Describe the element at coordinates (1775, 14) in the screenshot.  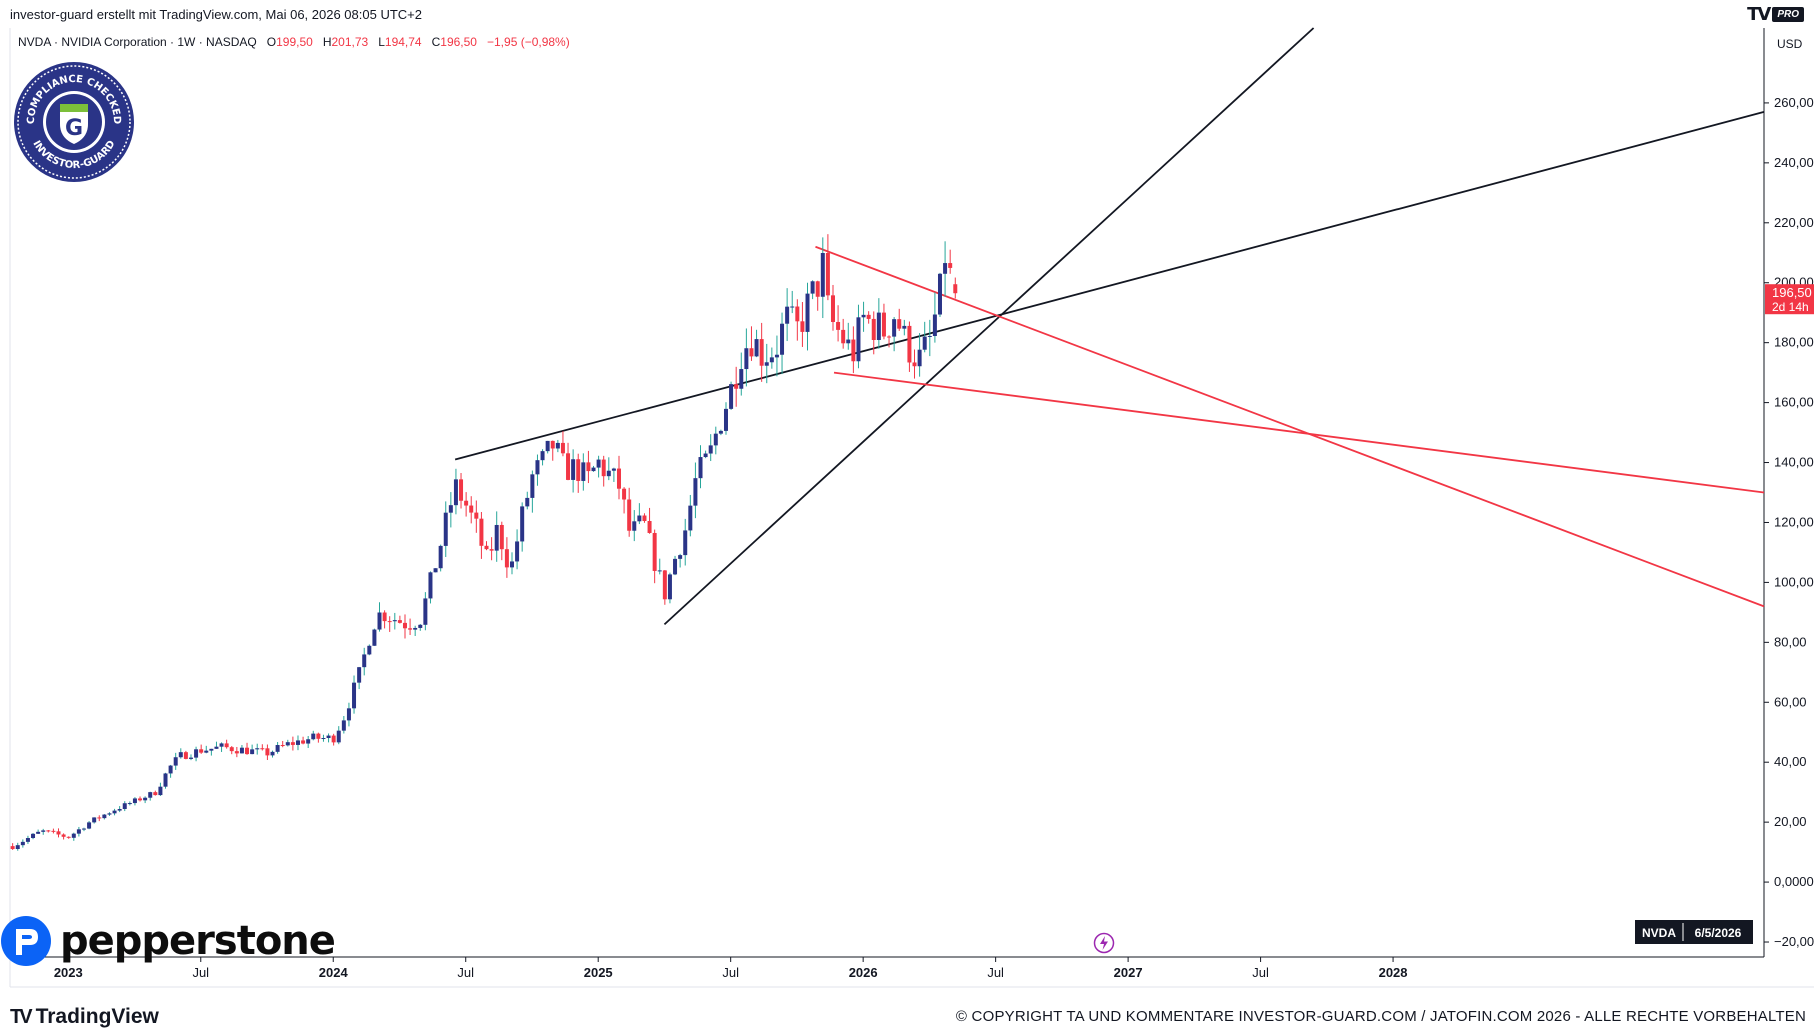
I see `tradingview-pro-badge: TV PRO` at that location.